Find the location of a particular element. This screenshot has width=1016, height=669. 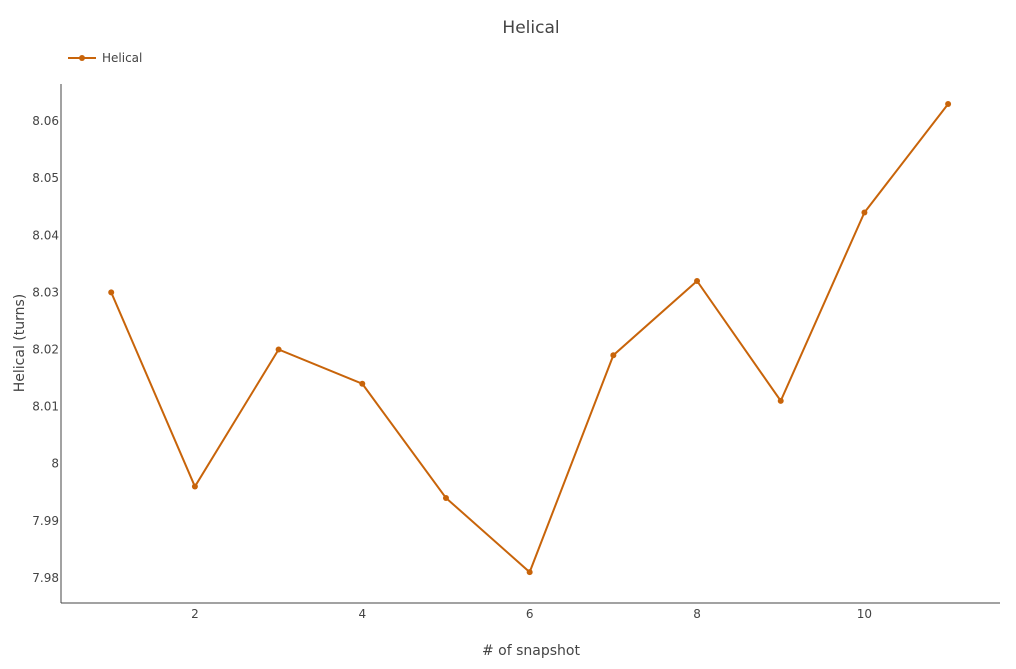

y-tick-label: 7.98 is located at coordinates (45, 578).